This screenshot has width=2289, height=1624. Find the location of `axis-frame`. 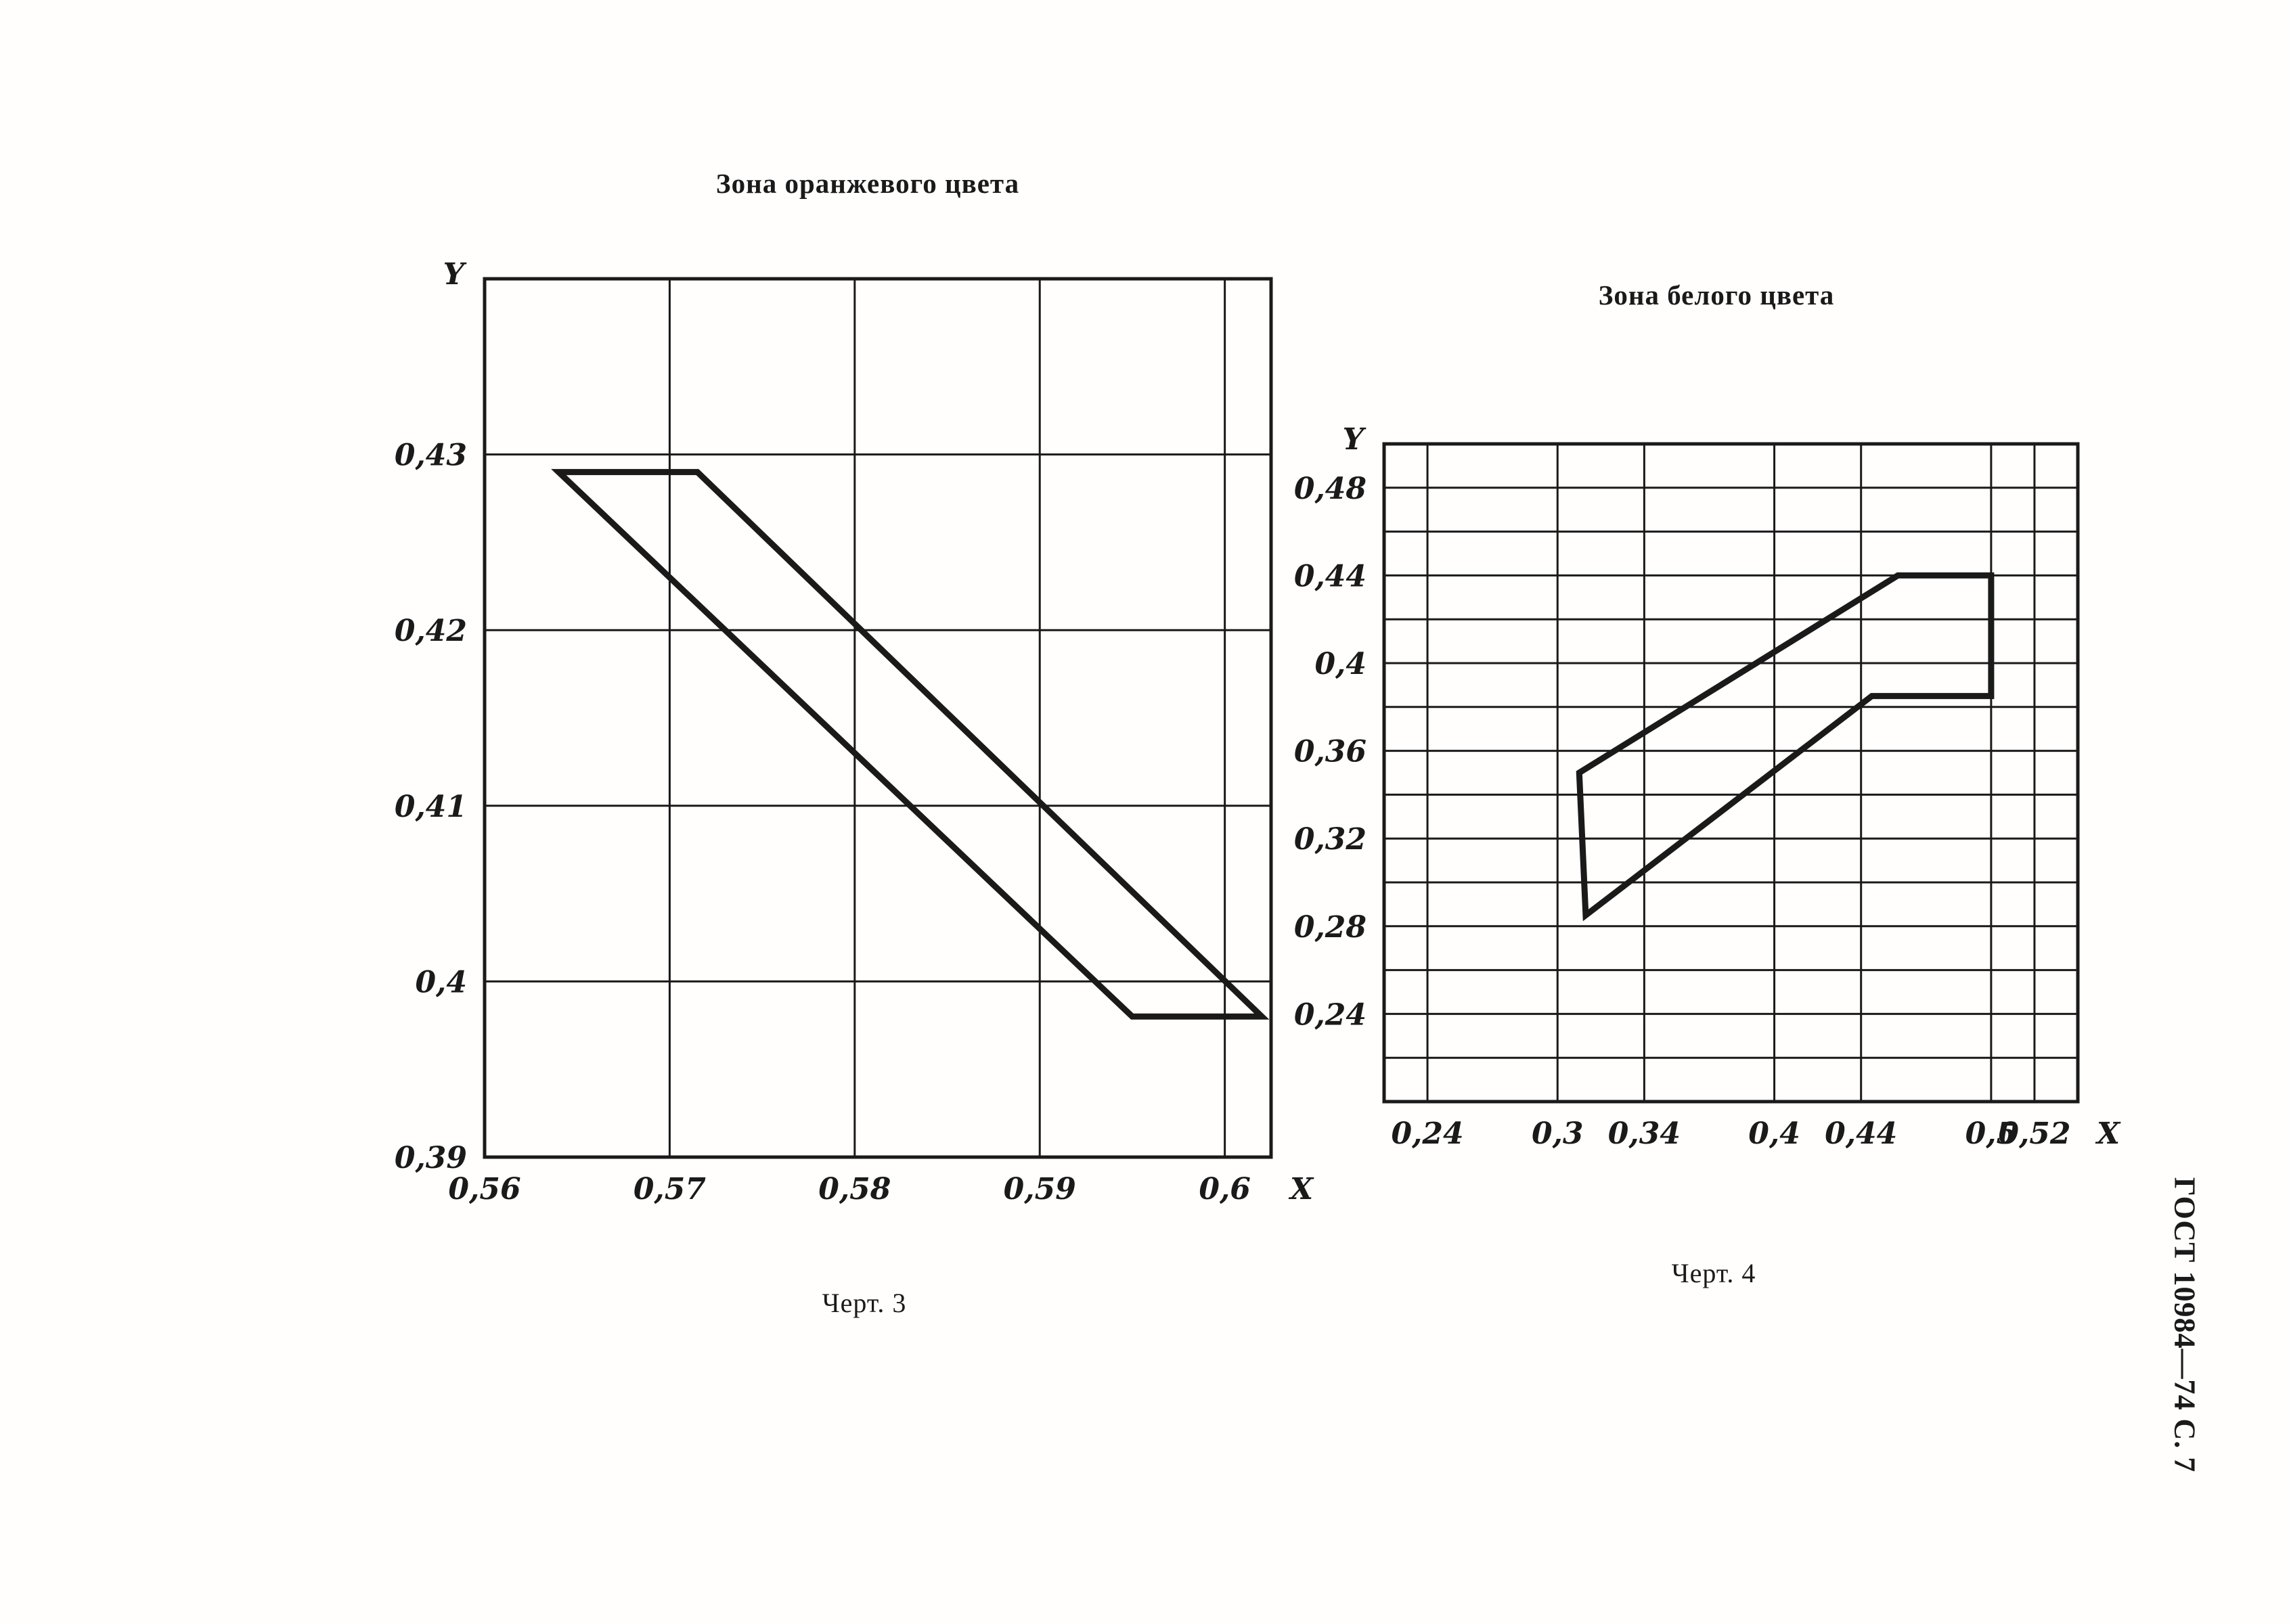

axis-frame is located at coordinates (1731, 773).